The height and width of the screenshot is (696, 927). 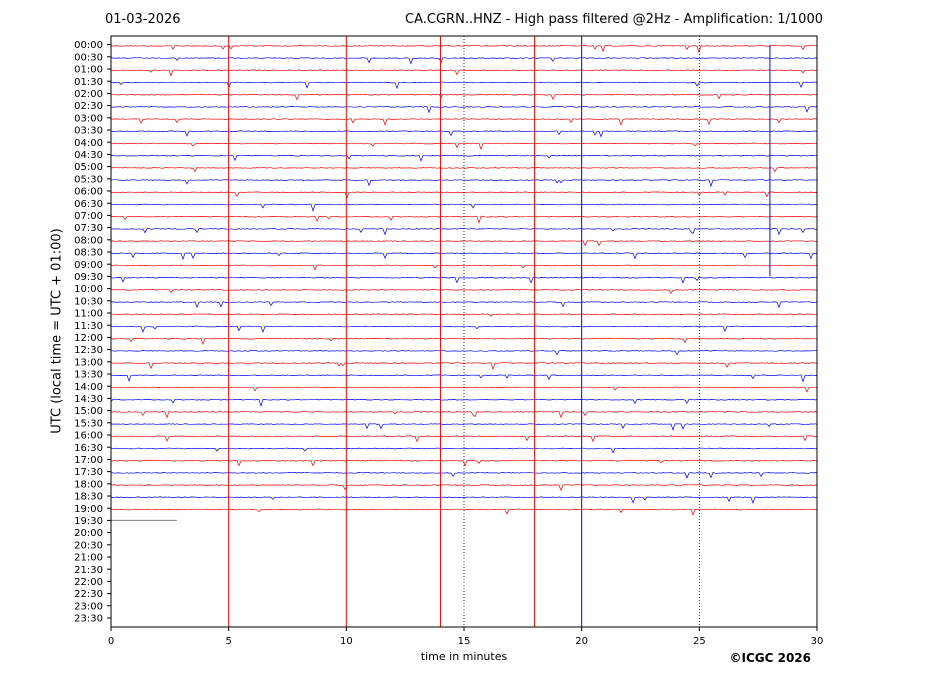 What do you see at coordinates (88, 509) in the screenshot?
I see `y-tick-label: 19:00` at bounding box center [88, 509].